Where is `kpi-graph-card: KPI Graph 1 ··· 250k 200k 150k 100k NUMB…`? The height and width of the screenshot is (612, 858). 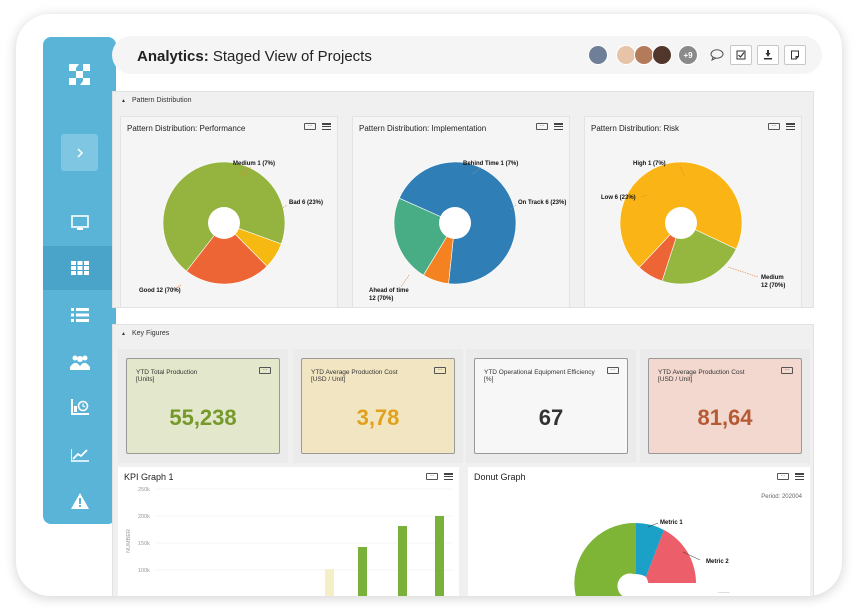 kpi-graph-card: KPI Graph 1 ··· 250k 200k 150k 100k NUMB… is located at coordinates (288, 531).